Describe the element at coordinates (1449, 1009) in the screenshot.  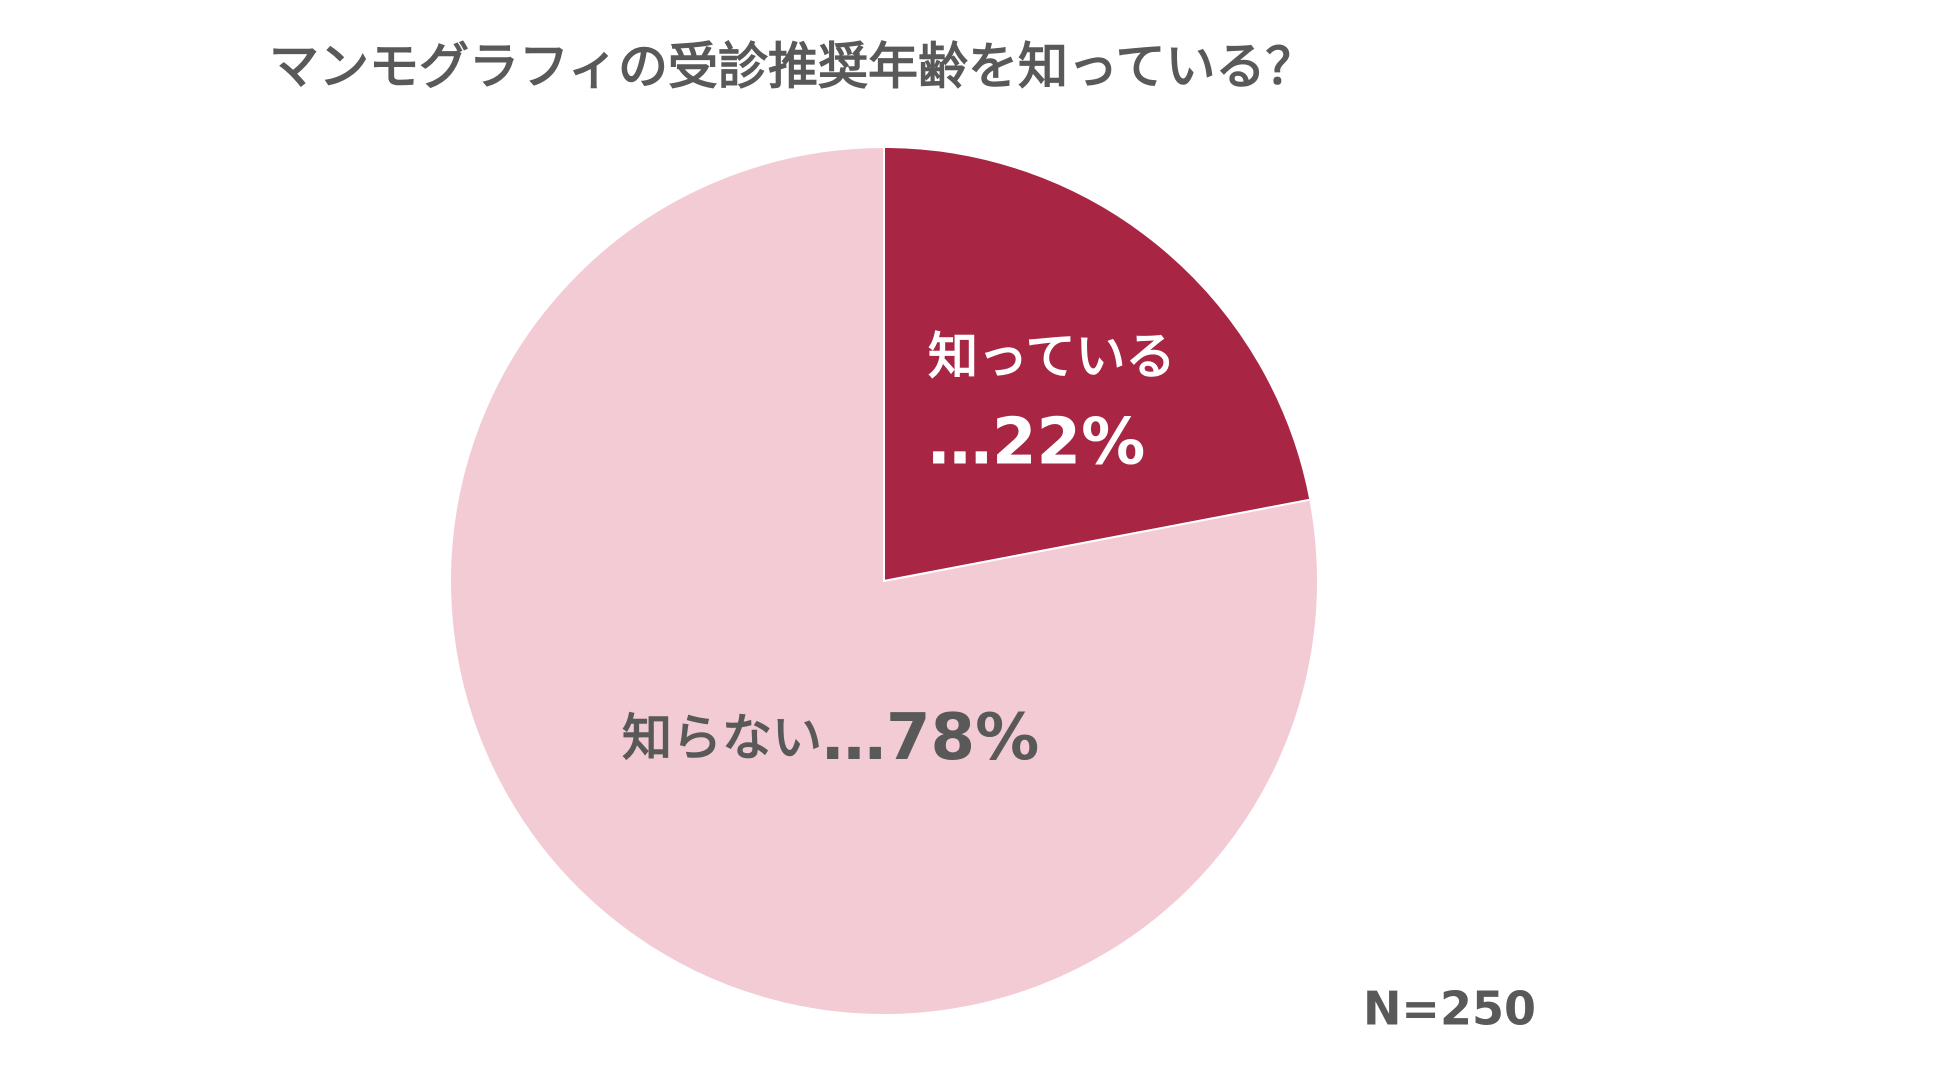
I see `annotation: N=250` at that location.